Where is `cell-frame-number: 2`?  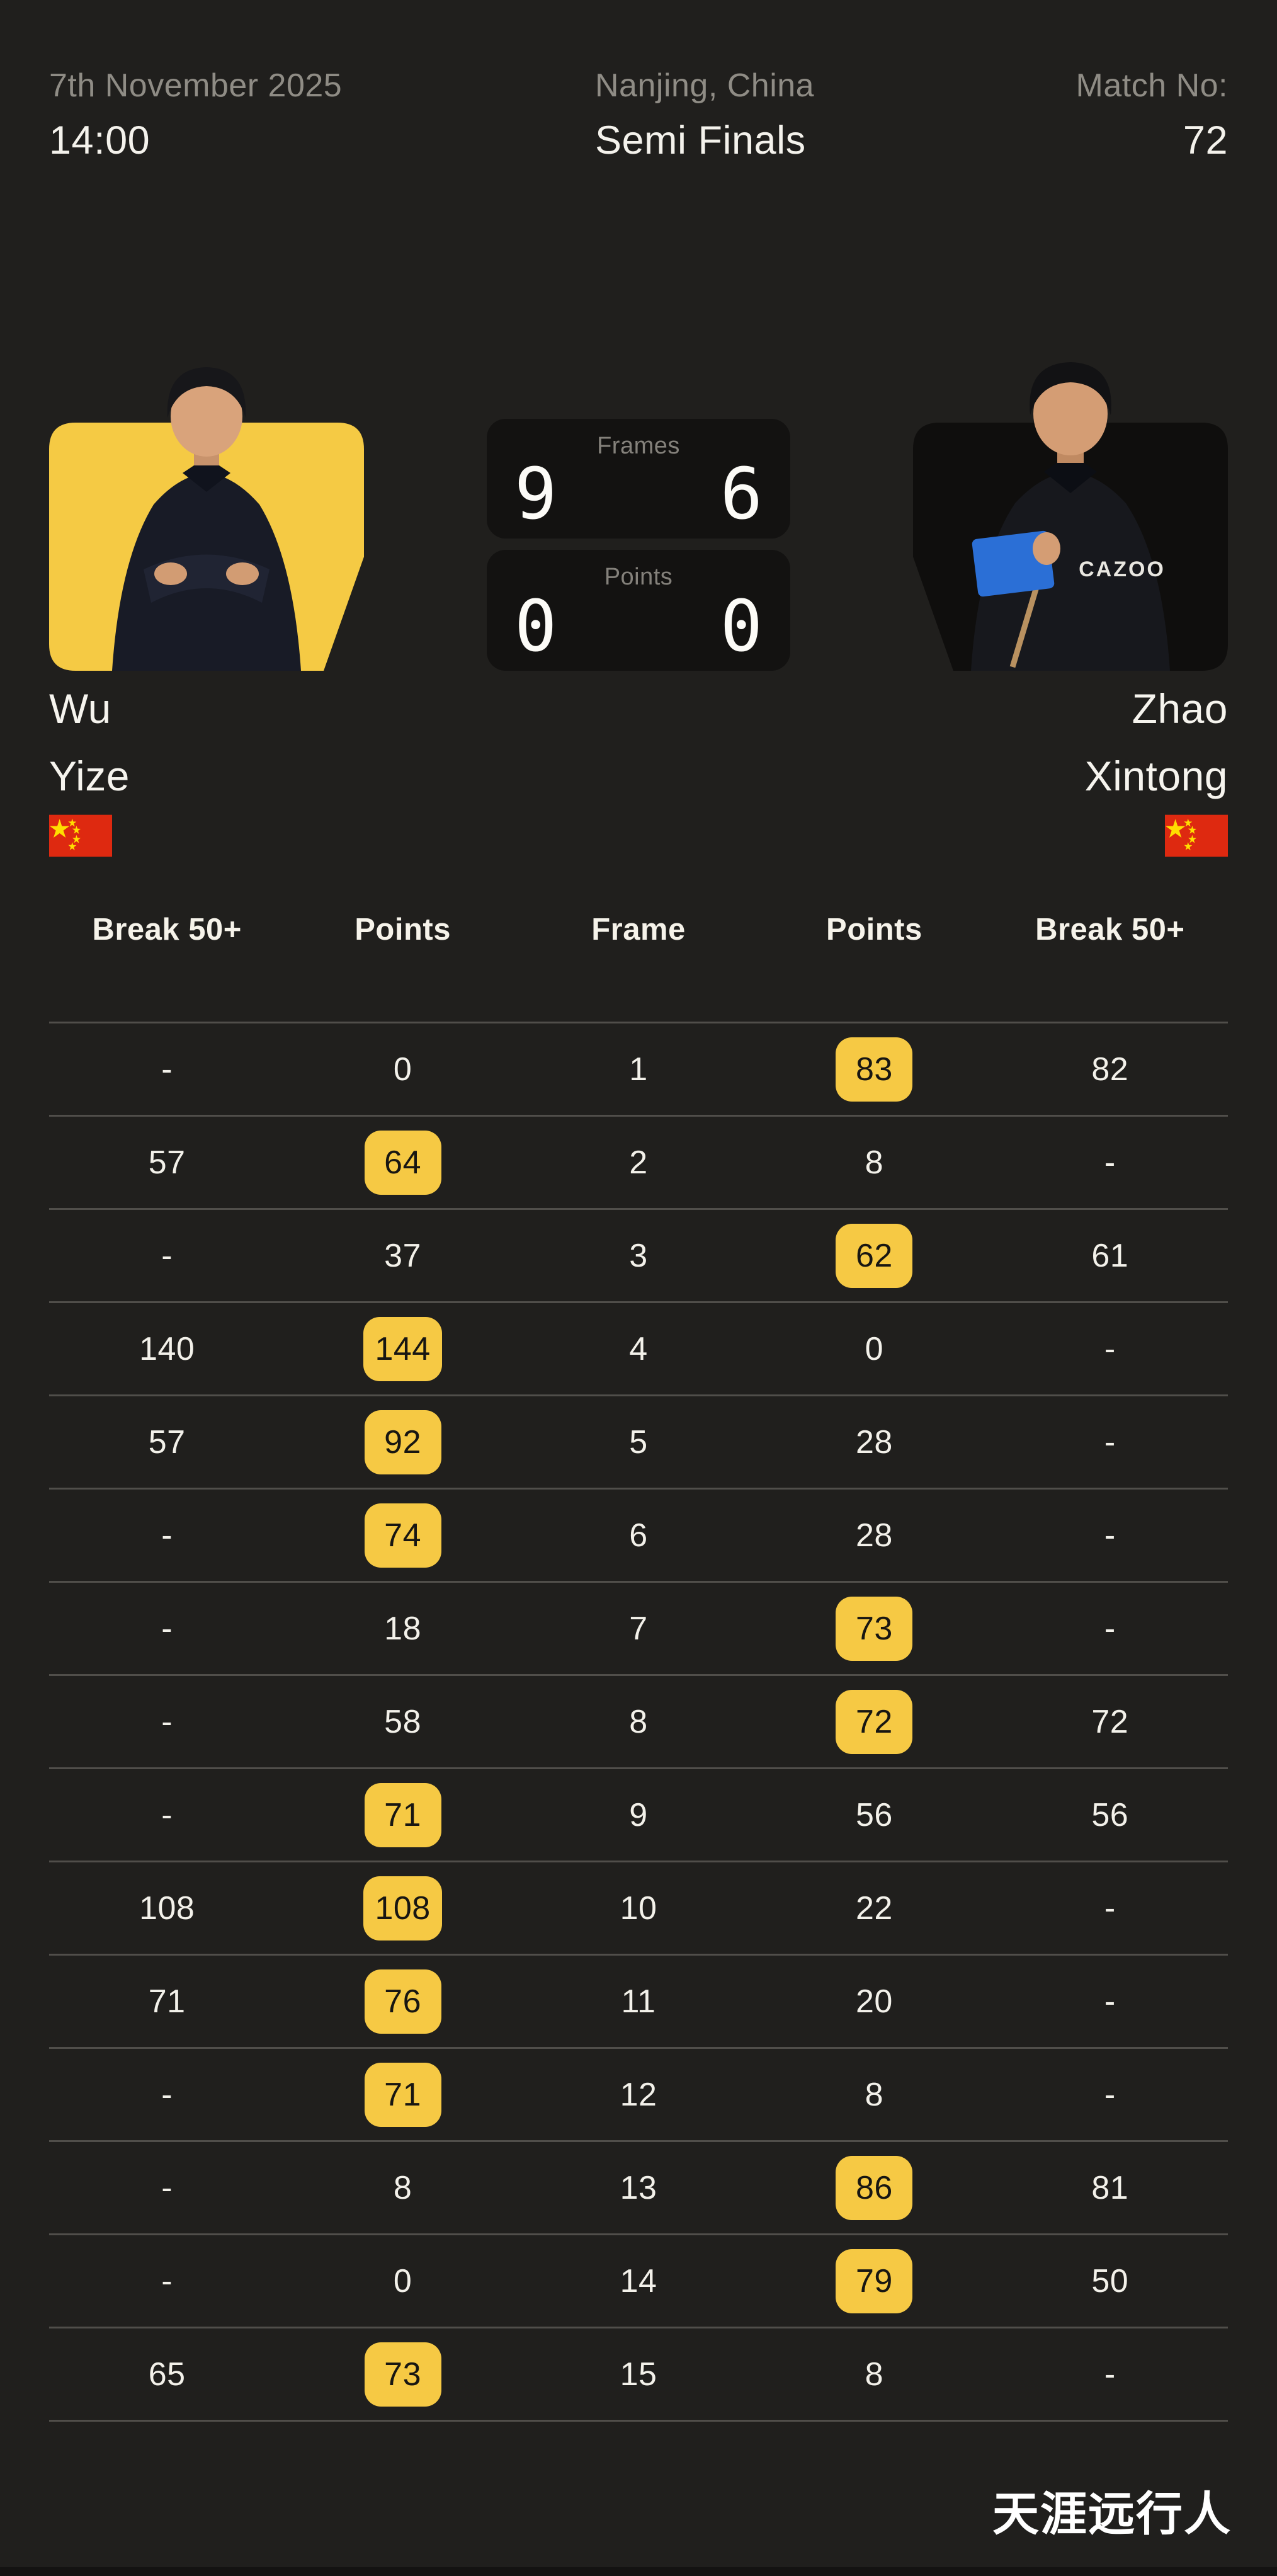 cell-frame-number: 2 is located at coordinates (638, 1162).